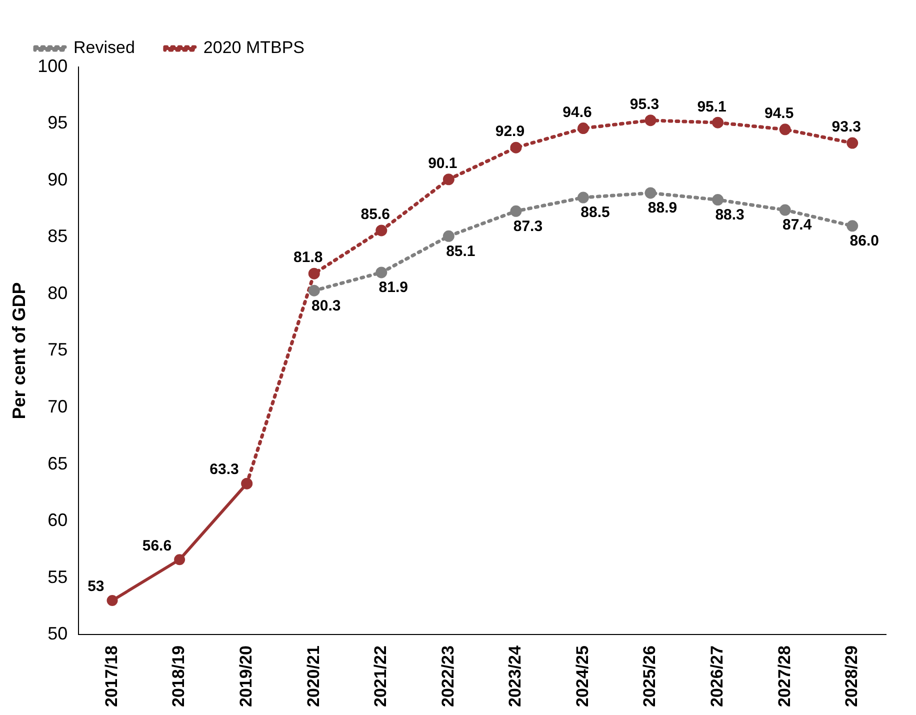 This screenshot has height=715, width=916. What do you see at coordinates (528, 226) in the screenshot?
I see `data-label: 87.3` at bounding box center [528, 226].